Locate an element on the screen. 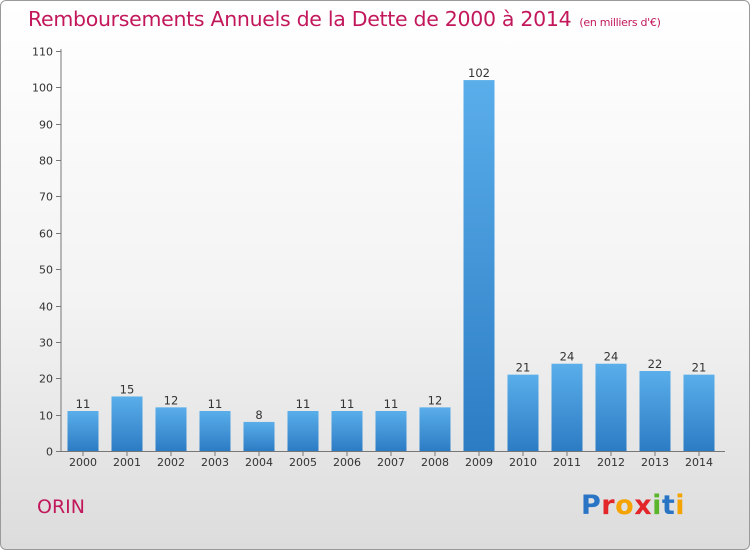 The image size is (750, 550). y-tick-label: 60 is located at coordinates (46, 234).